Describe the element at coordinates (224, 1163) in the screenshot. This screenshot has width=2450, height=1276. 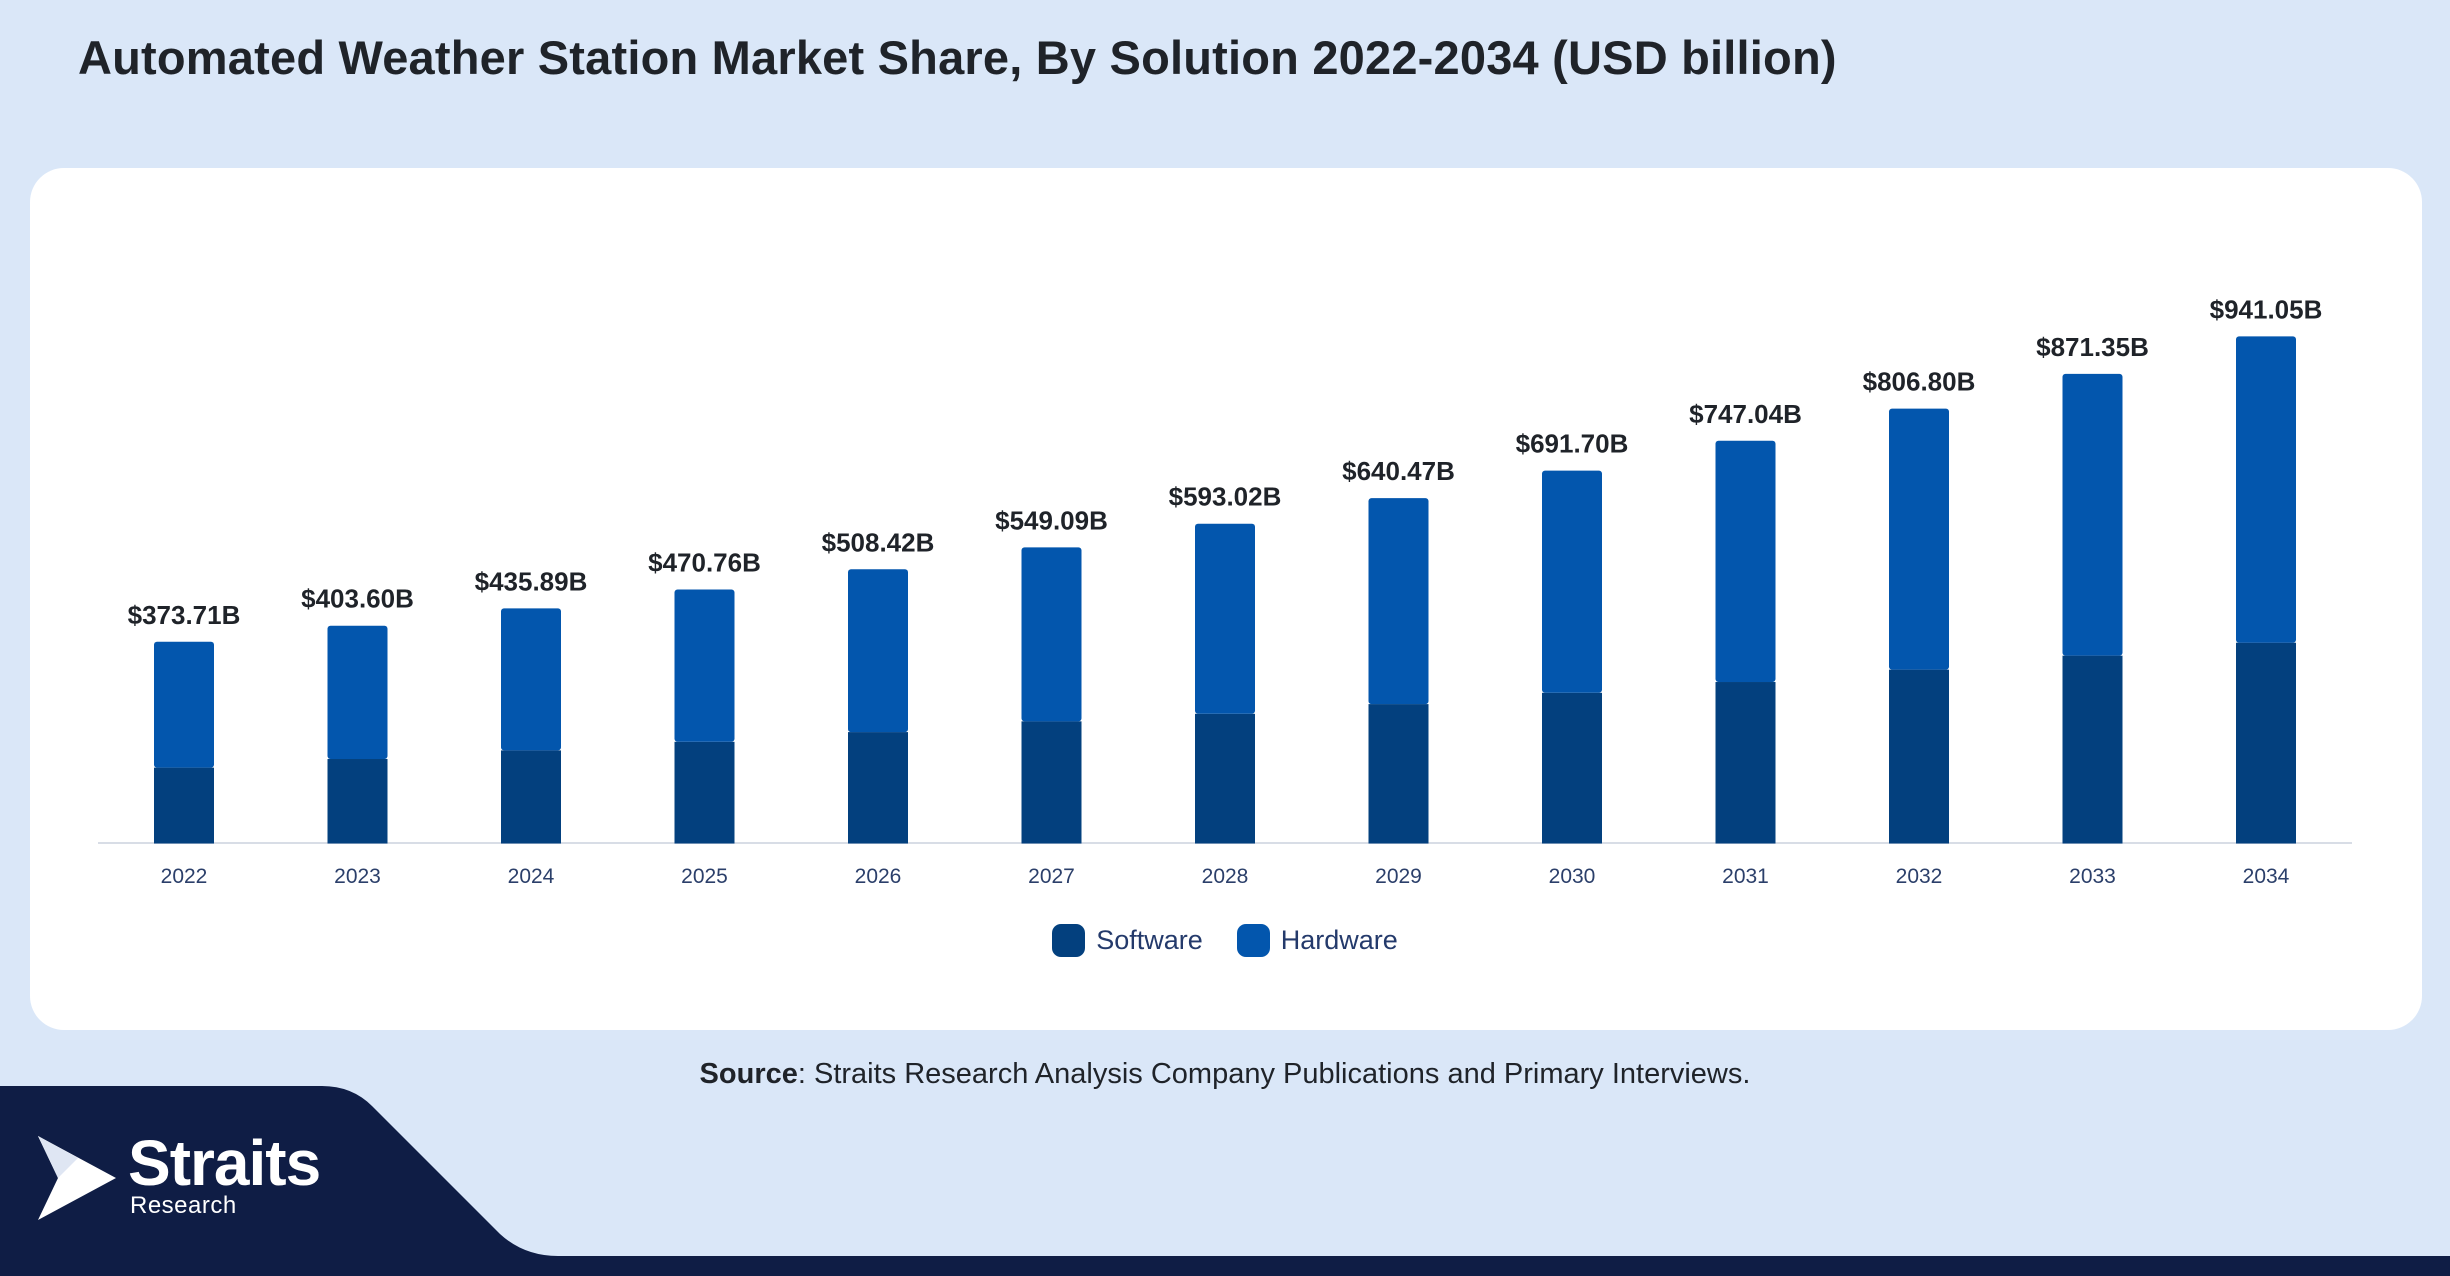
I see `logo-wordmark: Straits` at that location.